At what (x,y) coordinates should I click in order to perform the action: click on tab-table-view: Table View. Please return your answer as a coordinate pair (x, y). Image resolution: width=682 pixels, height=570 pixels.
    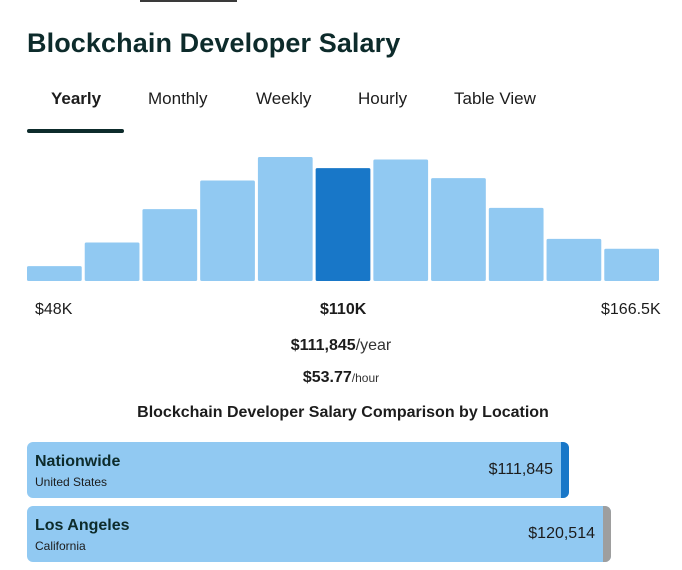
    Looking at the image, I should click on (495, 98).